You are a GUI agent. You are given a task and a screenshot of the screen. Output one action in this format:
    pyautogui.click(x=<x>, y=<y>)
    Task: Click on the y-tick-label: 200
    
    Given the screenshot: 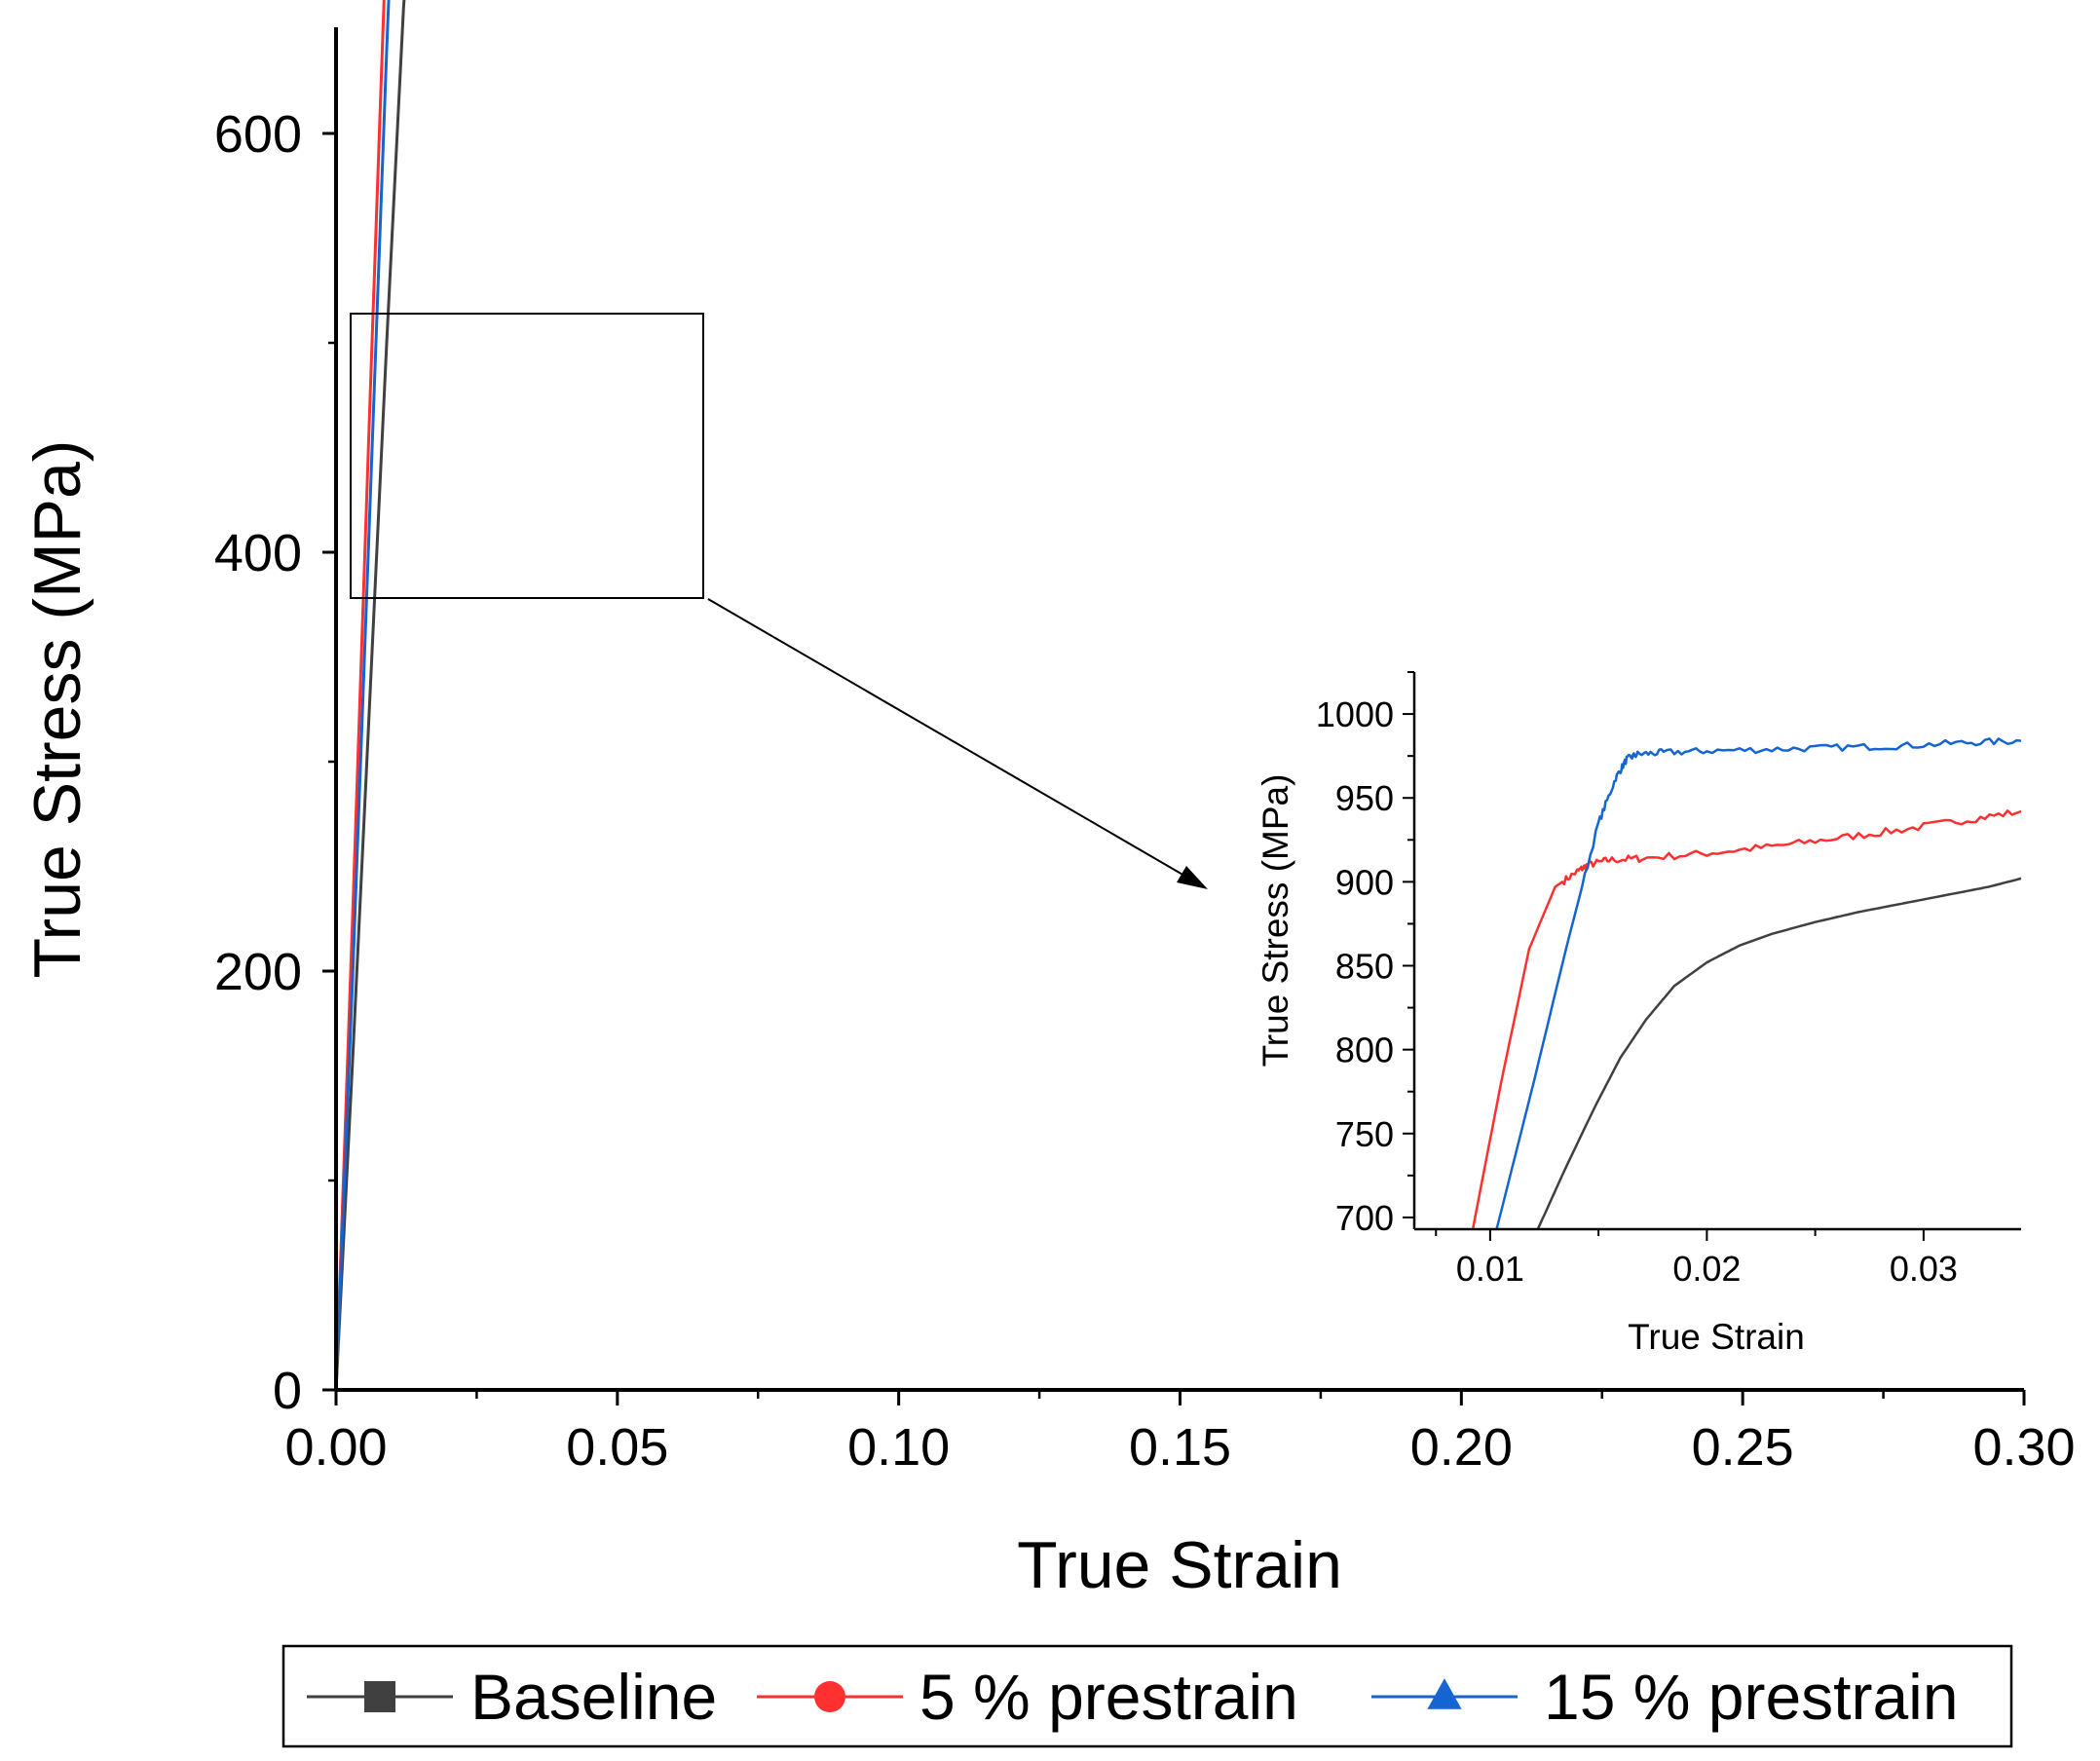 What is the action you would take?
    pyautogui.click(x=258, y=972)
    